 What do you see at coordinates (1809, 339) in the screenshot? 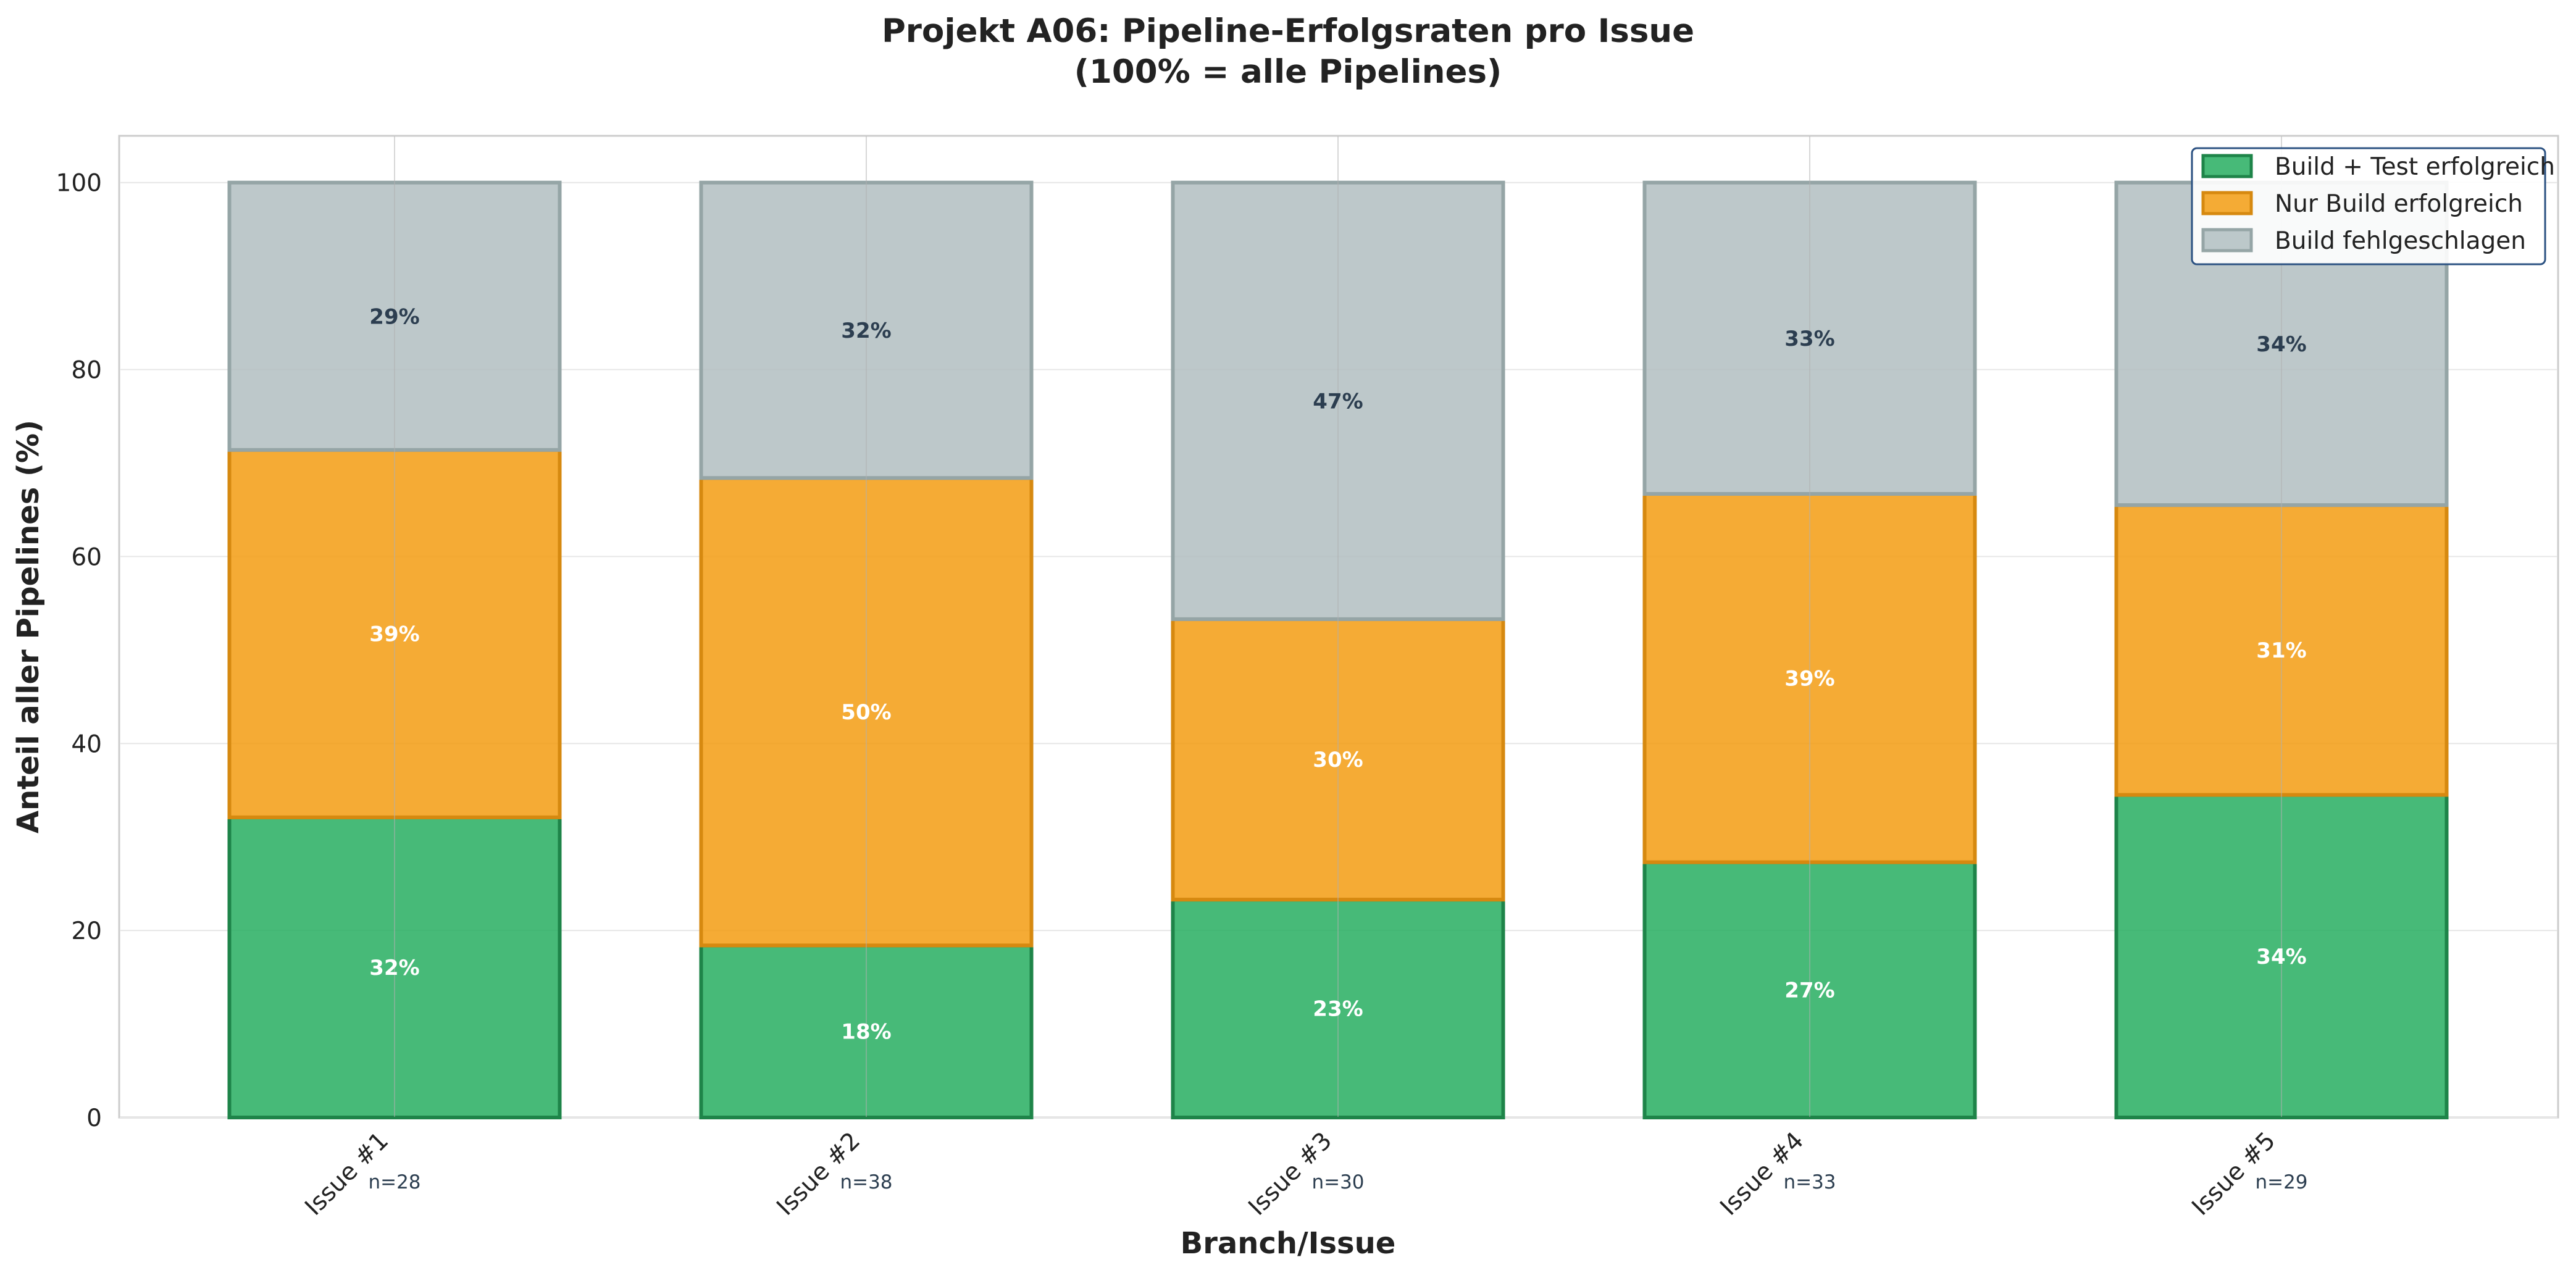
I see `segment-label-3-issue-4: 33%` at bounding box center [1809, 339].